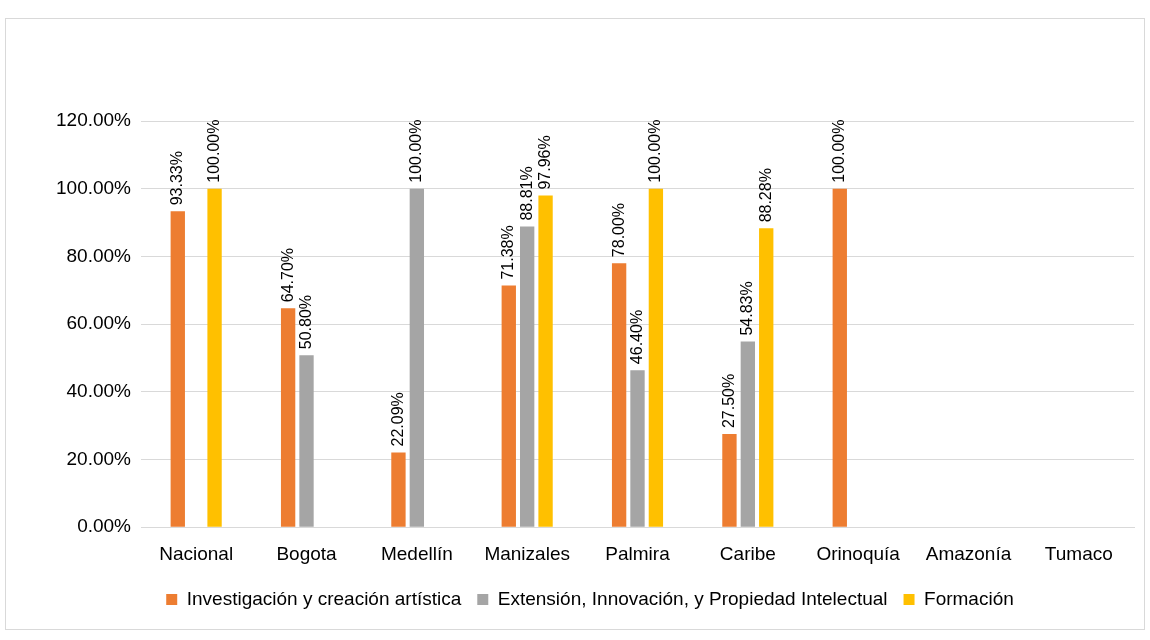 The height and width of the screenshot is (640, 1150). Describe the element at coordinates (969, 598) in the screenshot. I see `legend-label: Formación` at that location.